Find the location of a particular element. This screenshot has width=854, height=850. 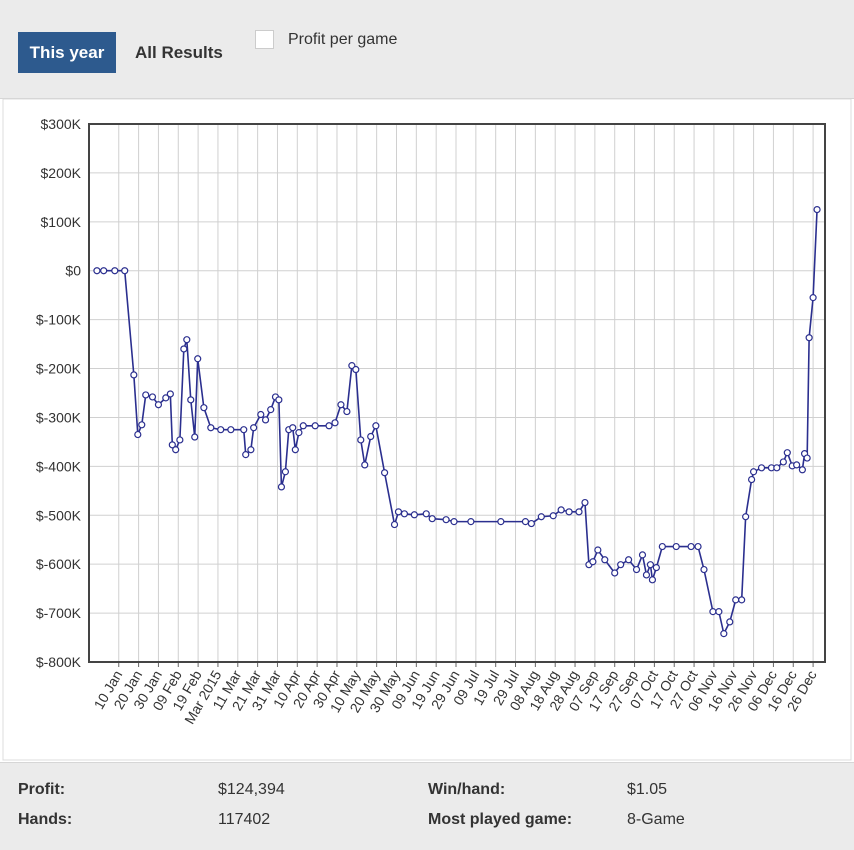

y-tick-label: $-300K is located at coordinates (59, 417).